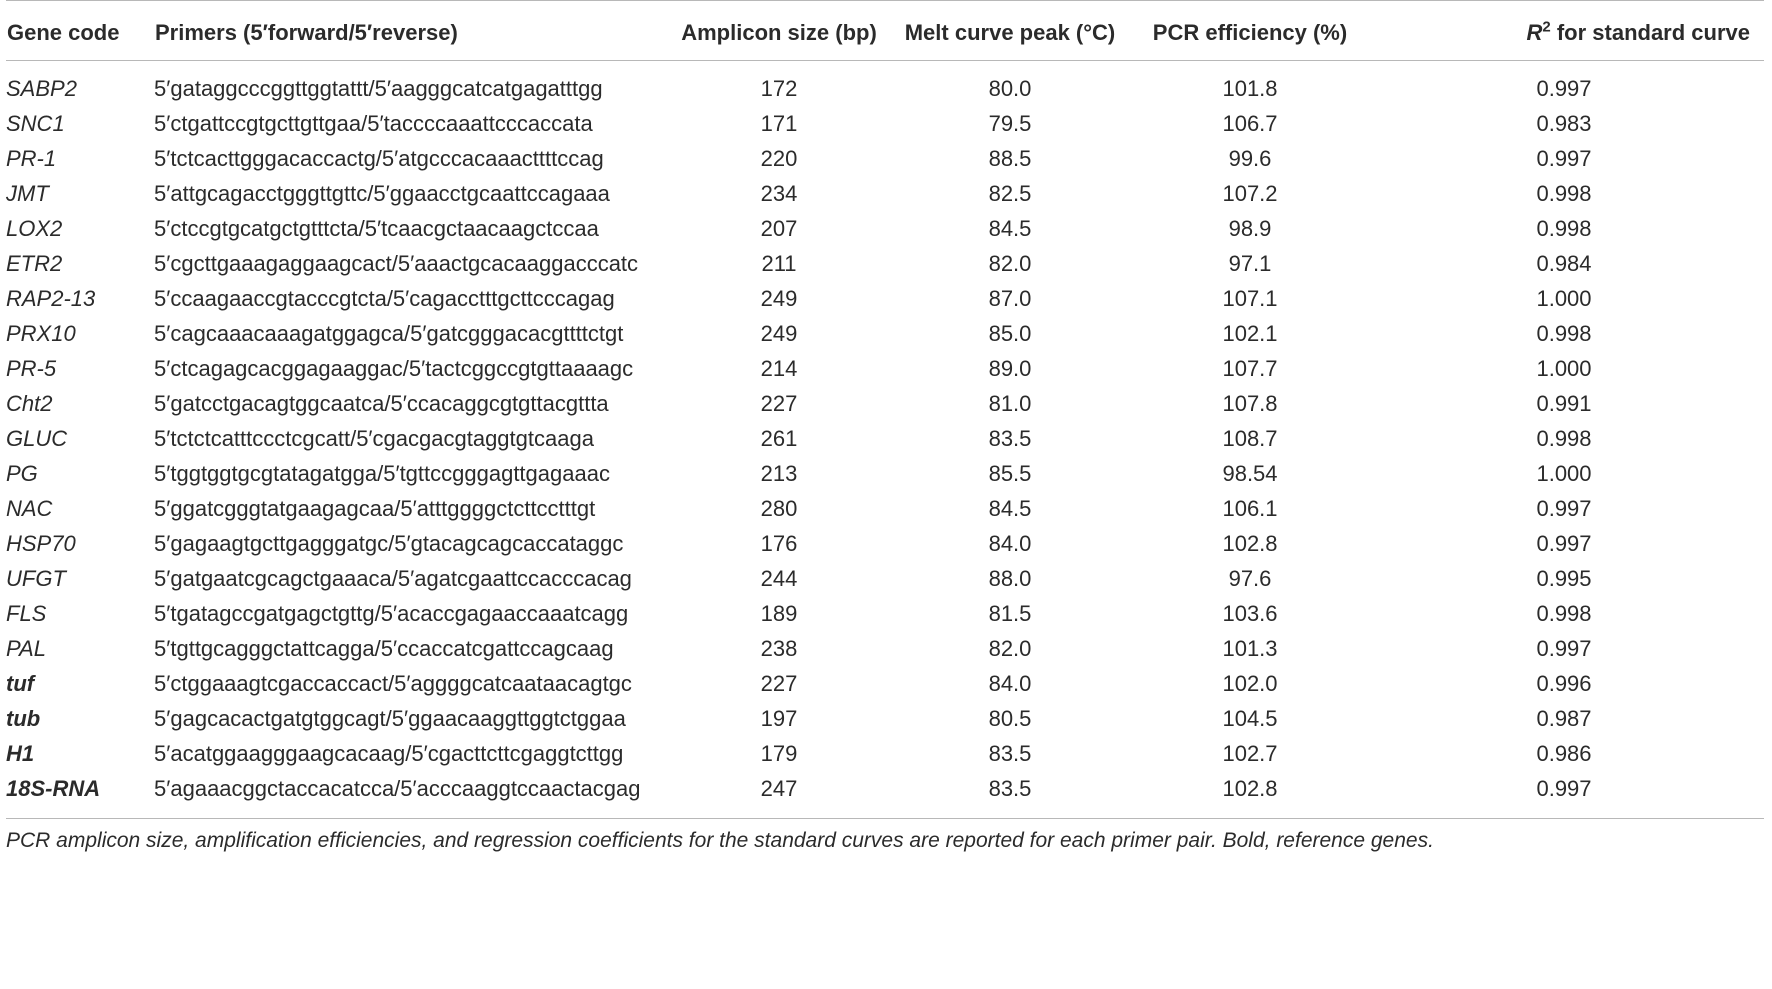 This screenshot has width=1772, height=989. What do you see at coordinates (779, 228) in the screenshot?
I see `amplicon-size-cell: 207` at bounding box center [779, 228].